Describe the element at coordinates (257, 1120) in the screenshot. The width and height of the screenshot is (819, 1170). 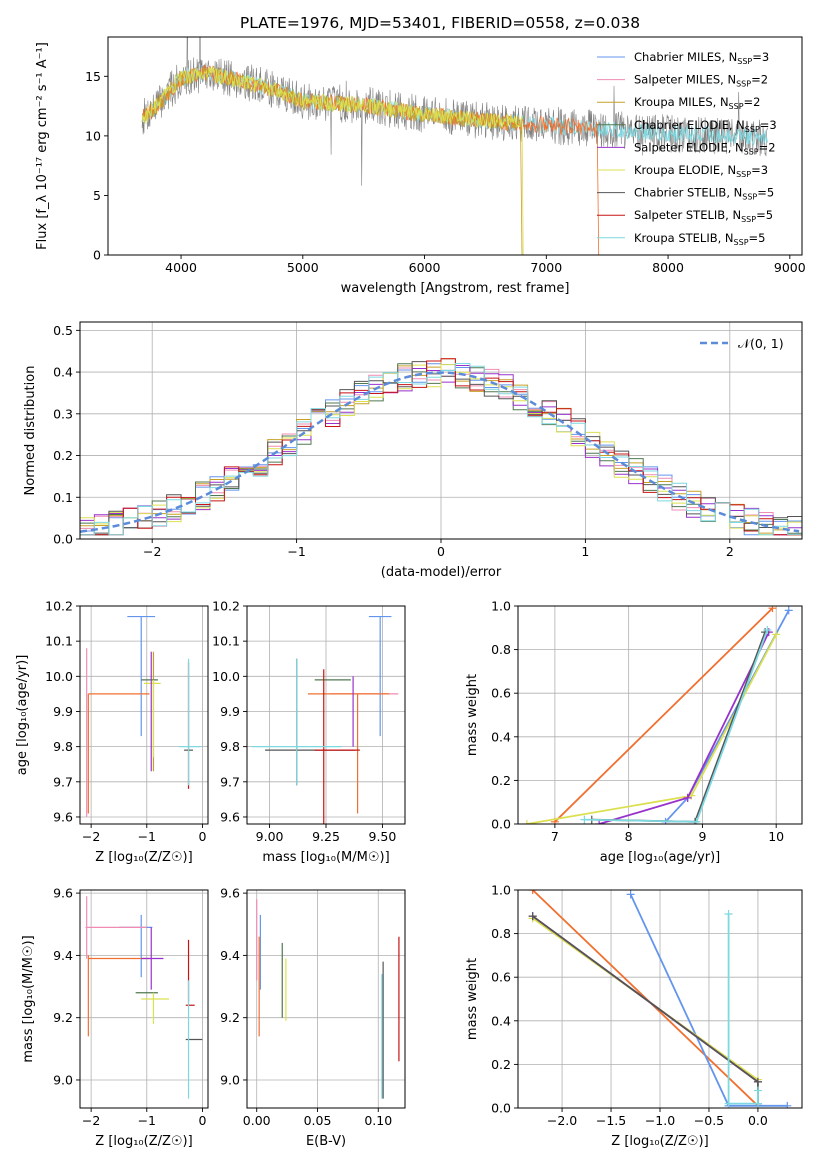
I see `x-tick-label: 0.00` at that location.